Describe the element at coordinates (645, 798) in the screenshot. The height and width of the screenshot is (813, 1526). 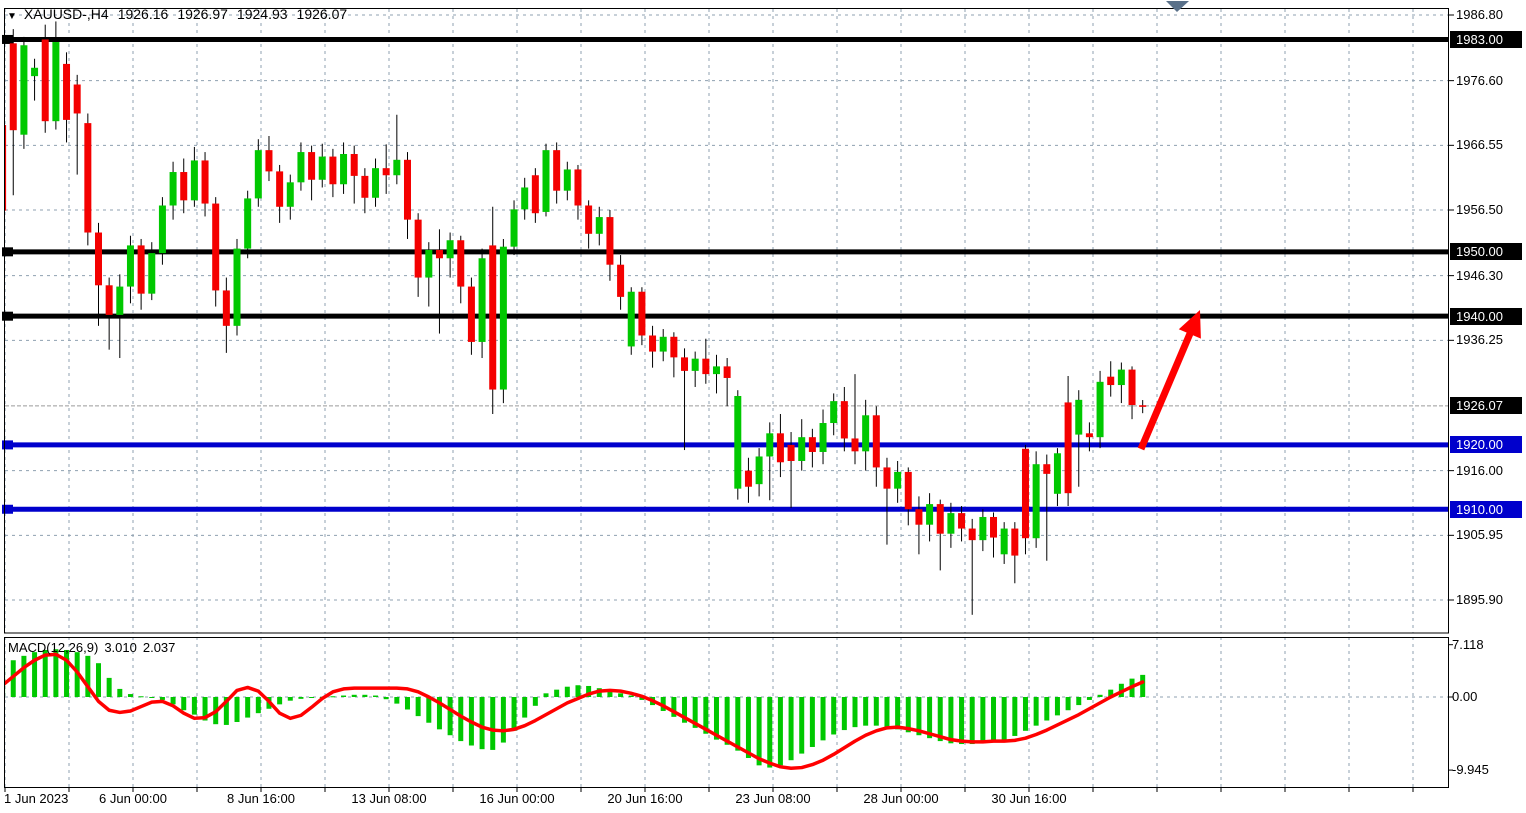
I see `x-axis-label: 20 Jun 16:00` at that location.